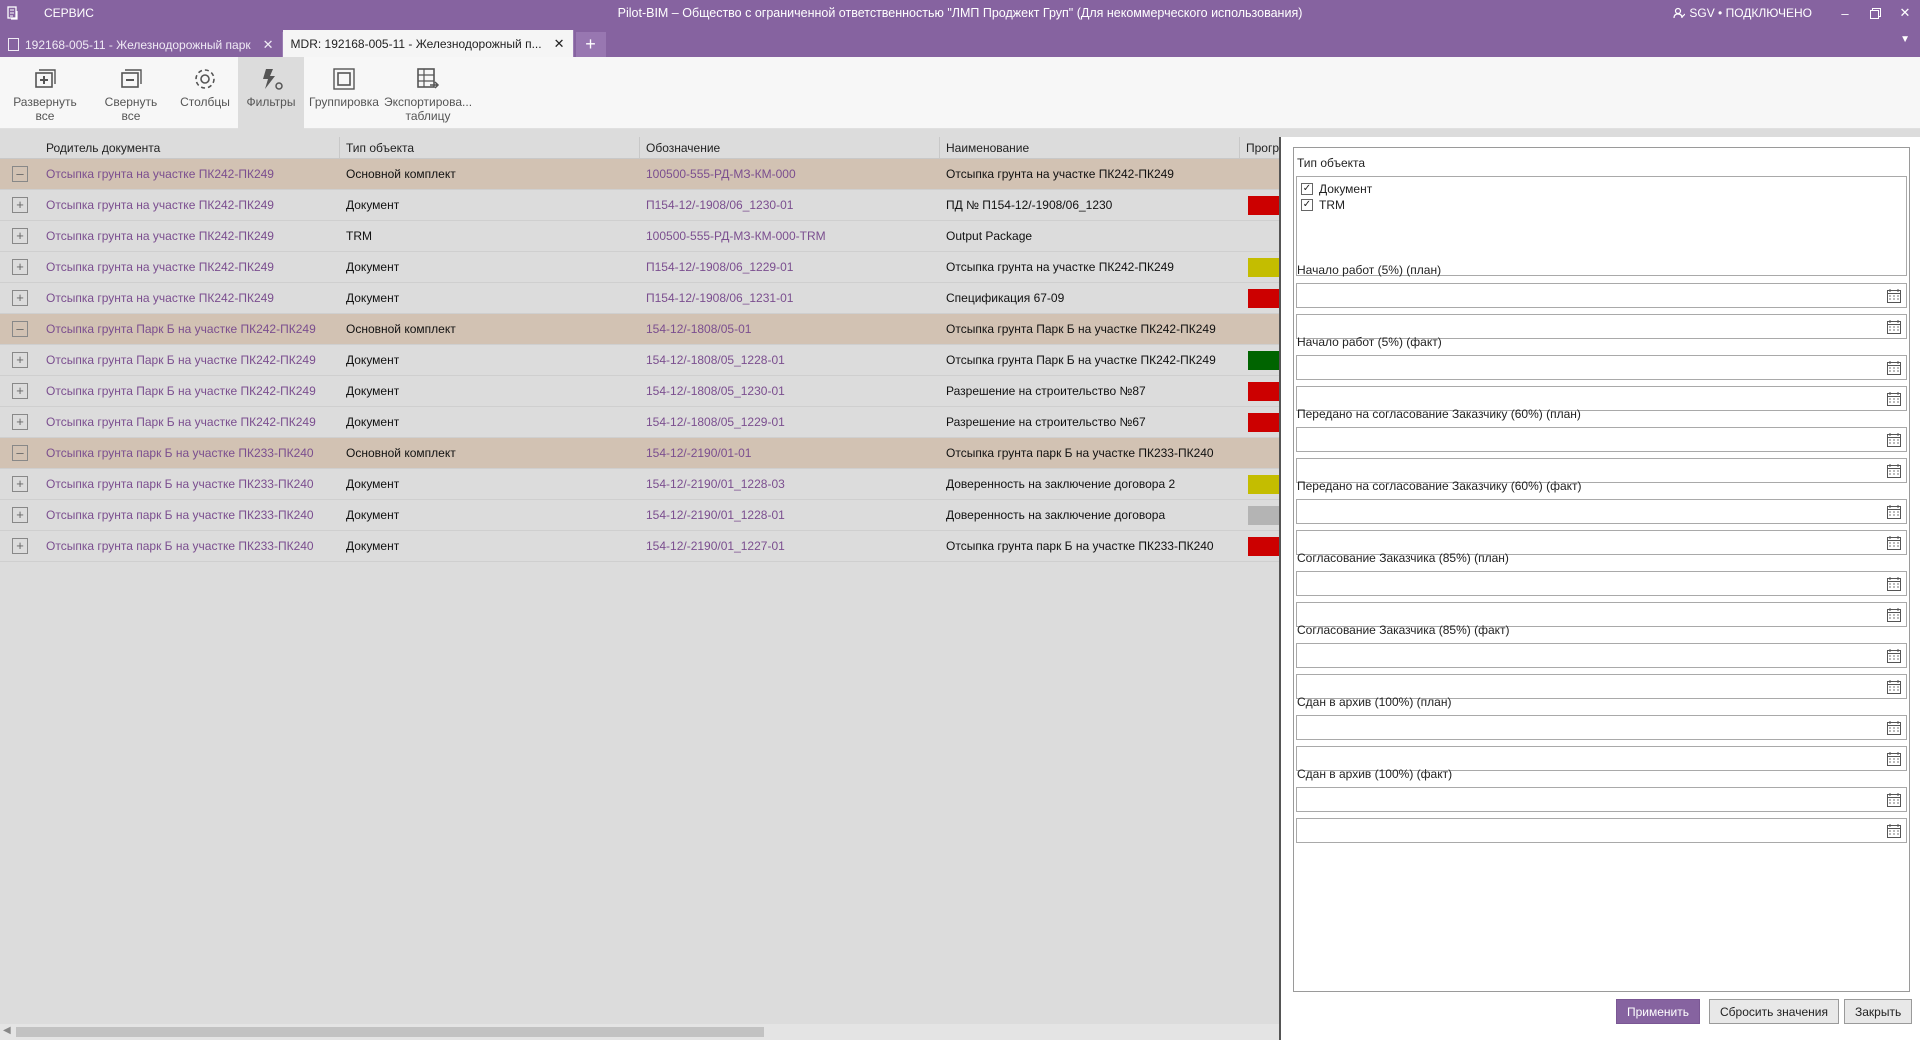 This screenshot has width=1920, height=1040. Describe the element at coordinates (720, 205) in the screenshot. I see `cell-code: П154-12/-1908/06_1230-01` at that location.